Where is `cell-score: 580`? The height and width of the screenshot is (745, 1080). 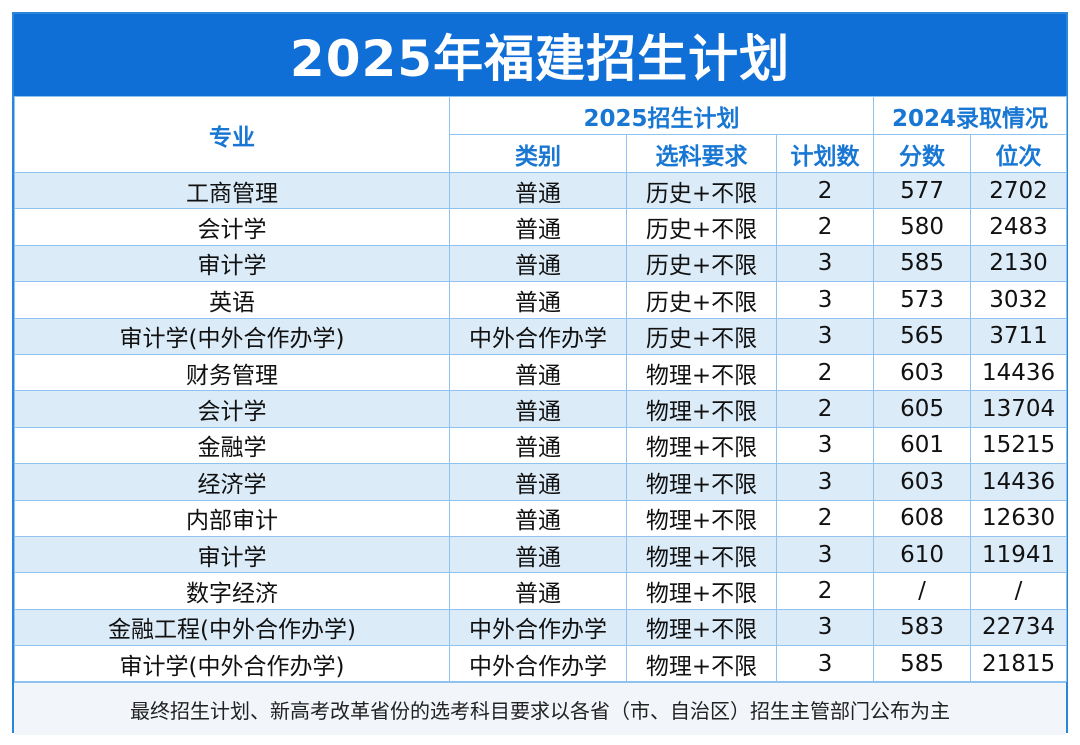 cell-score: 580 is located at coordinates (922, 227).